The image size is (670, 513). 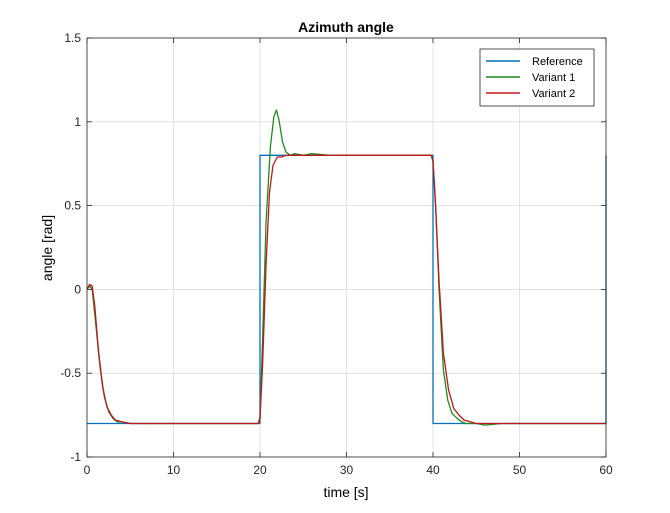 I want to click on x-tick-label: 20, so click(x=260, y=470).